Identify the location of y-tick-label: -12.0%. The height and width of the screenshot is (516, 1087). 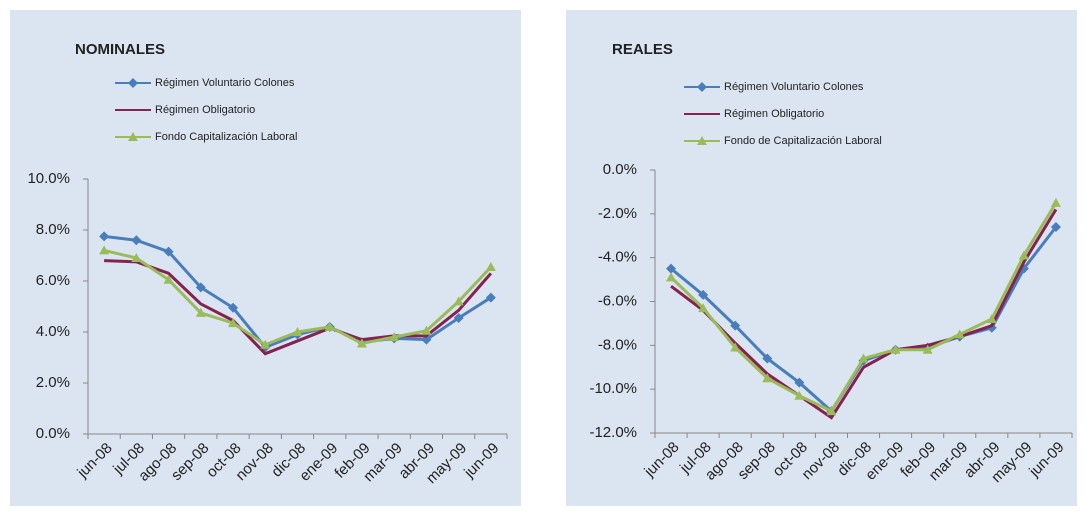
(613, 432).